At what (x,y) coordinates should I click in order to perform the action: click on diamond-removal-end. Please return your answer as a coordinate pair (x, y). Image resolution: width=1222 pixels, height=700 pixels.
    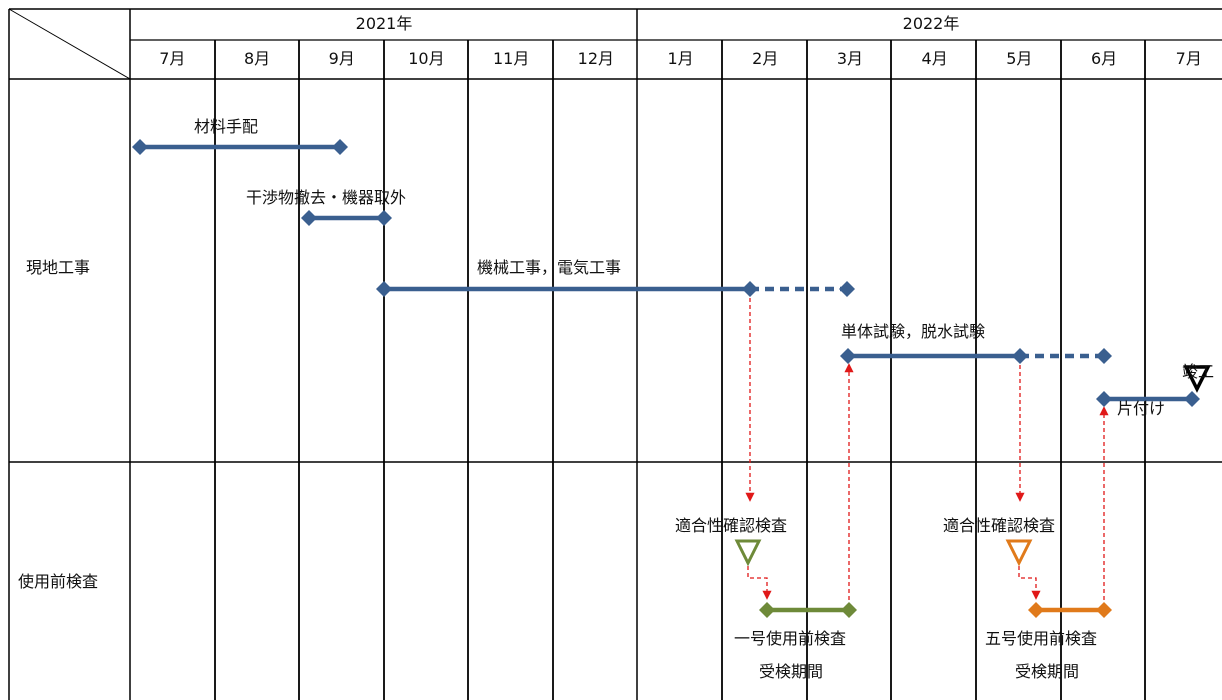
    Looking at the image, I should click on (384, 218).